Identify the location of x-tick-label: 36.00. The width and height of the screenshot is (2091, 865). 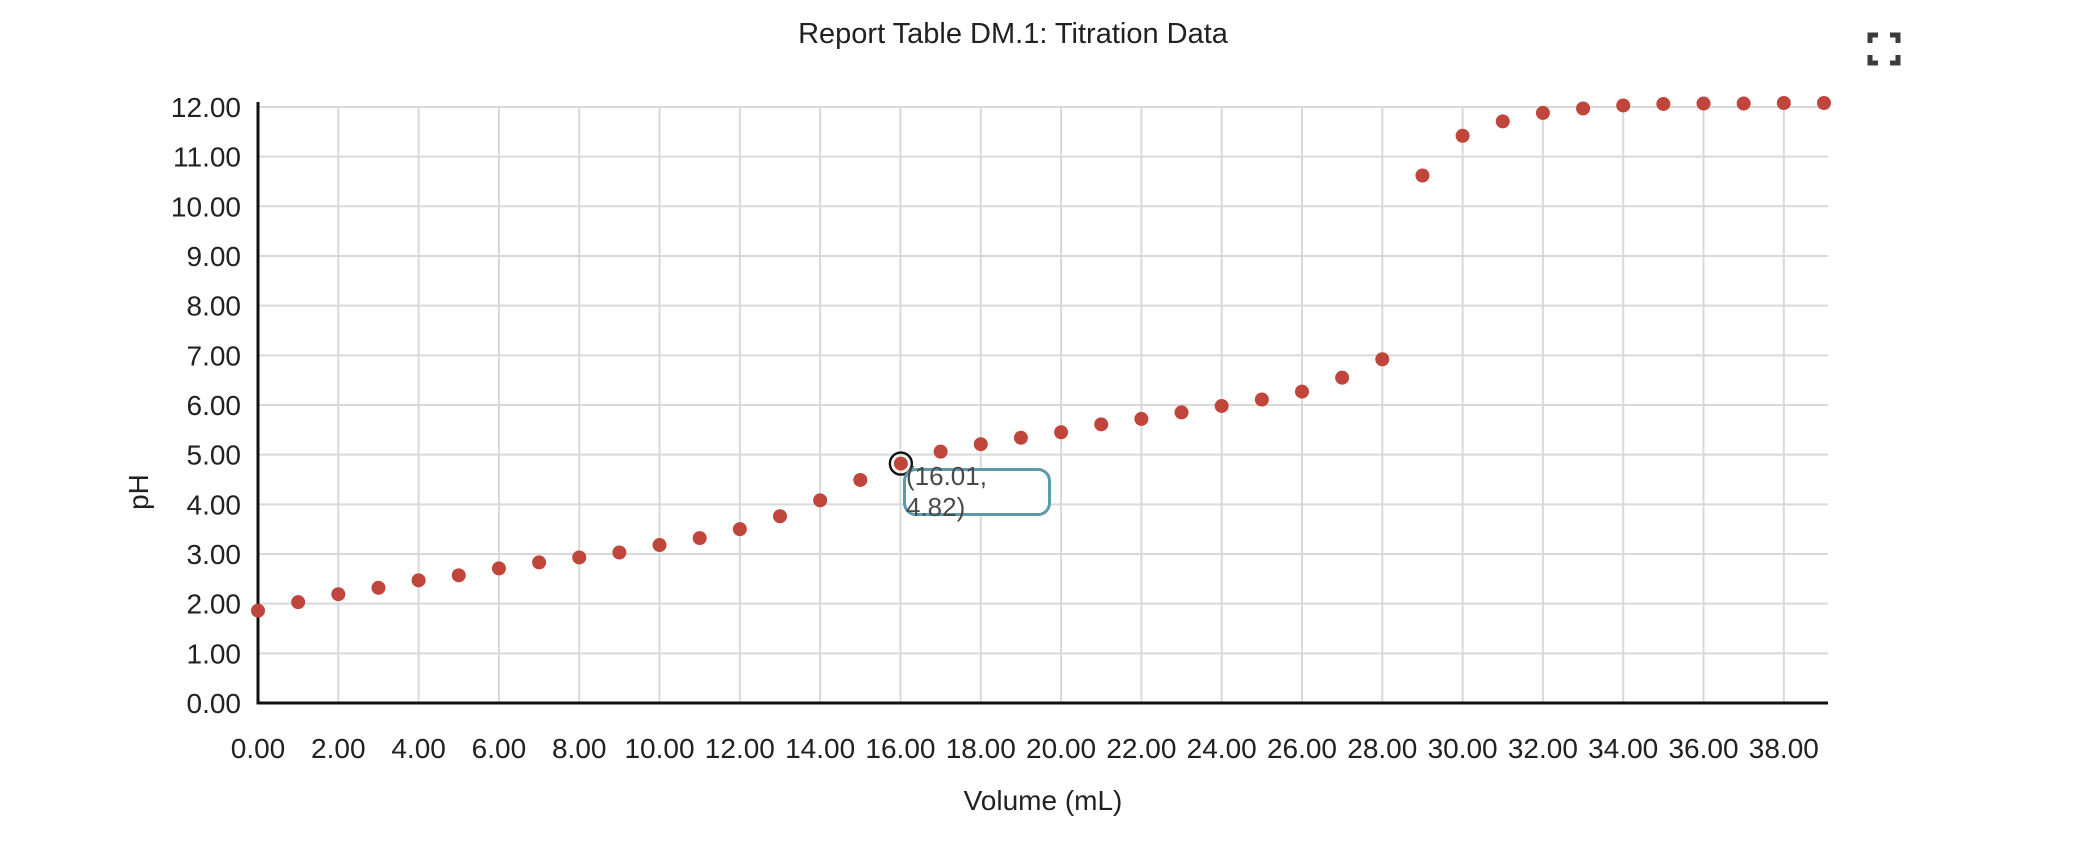
(1703, 748).